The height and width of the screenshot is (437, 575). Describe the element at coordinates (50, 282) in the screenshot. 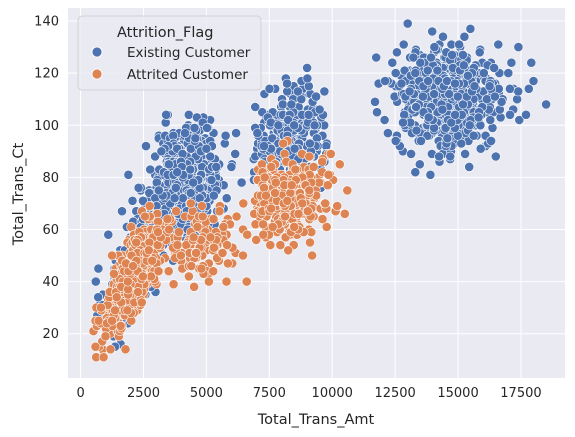

I see `y-tick-label: 40` at that location.